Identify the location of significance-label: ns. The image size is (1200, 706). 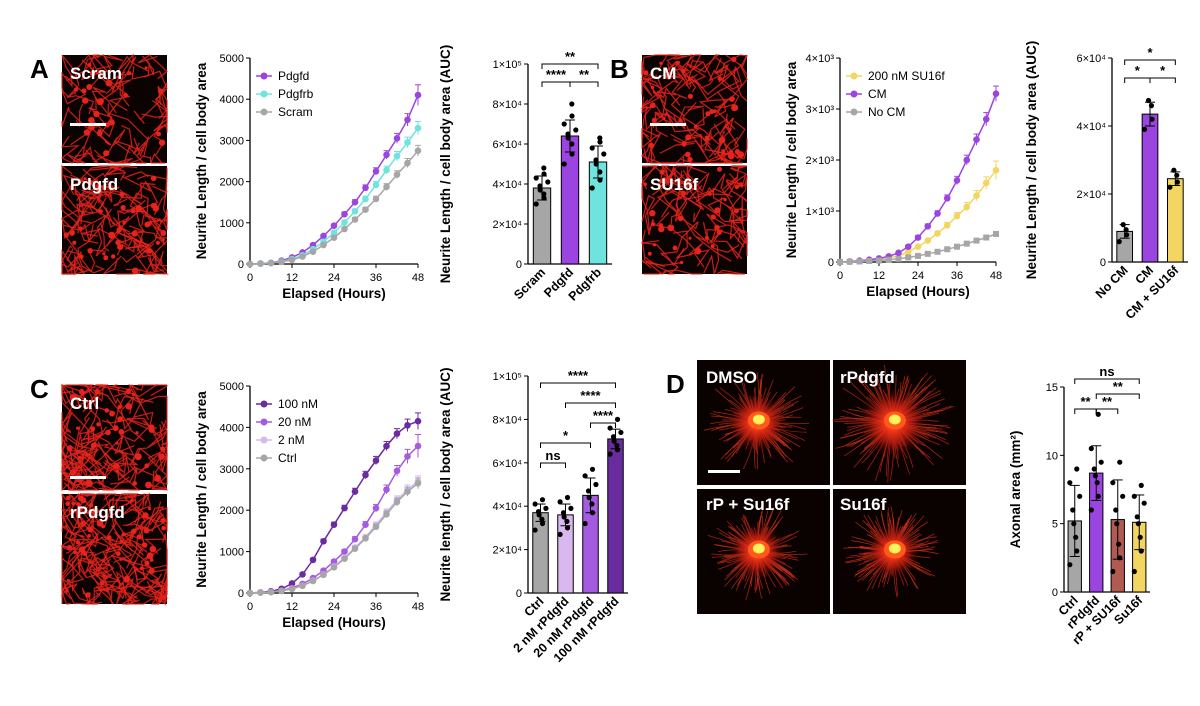
(1106, 371).